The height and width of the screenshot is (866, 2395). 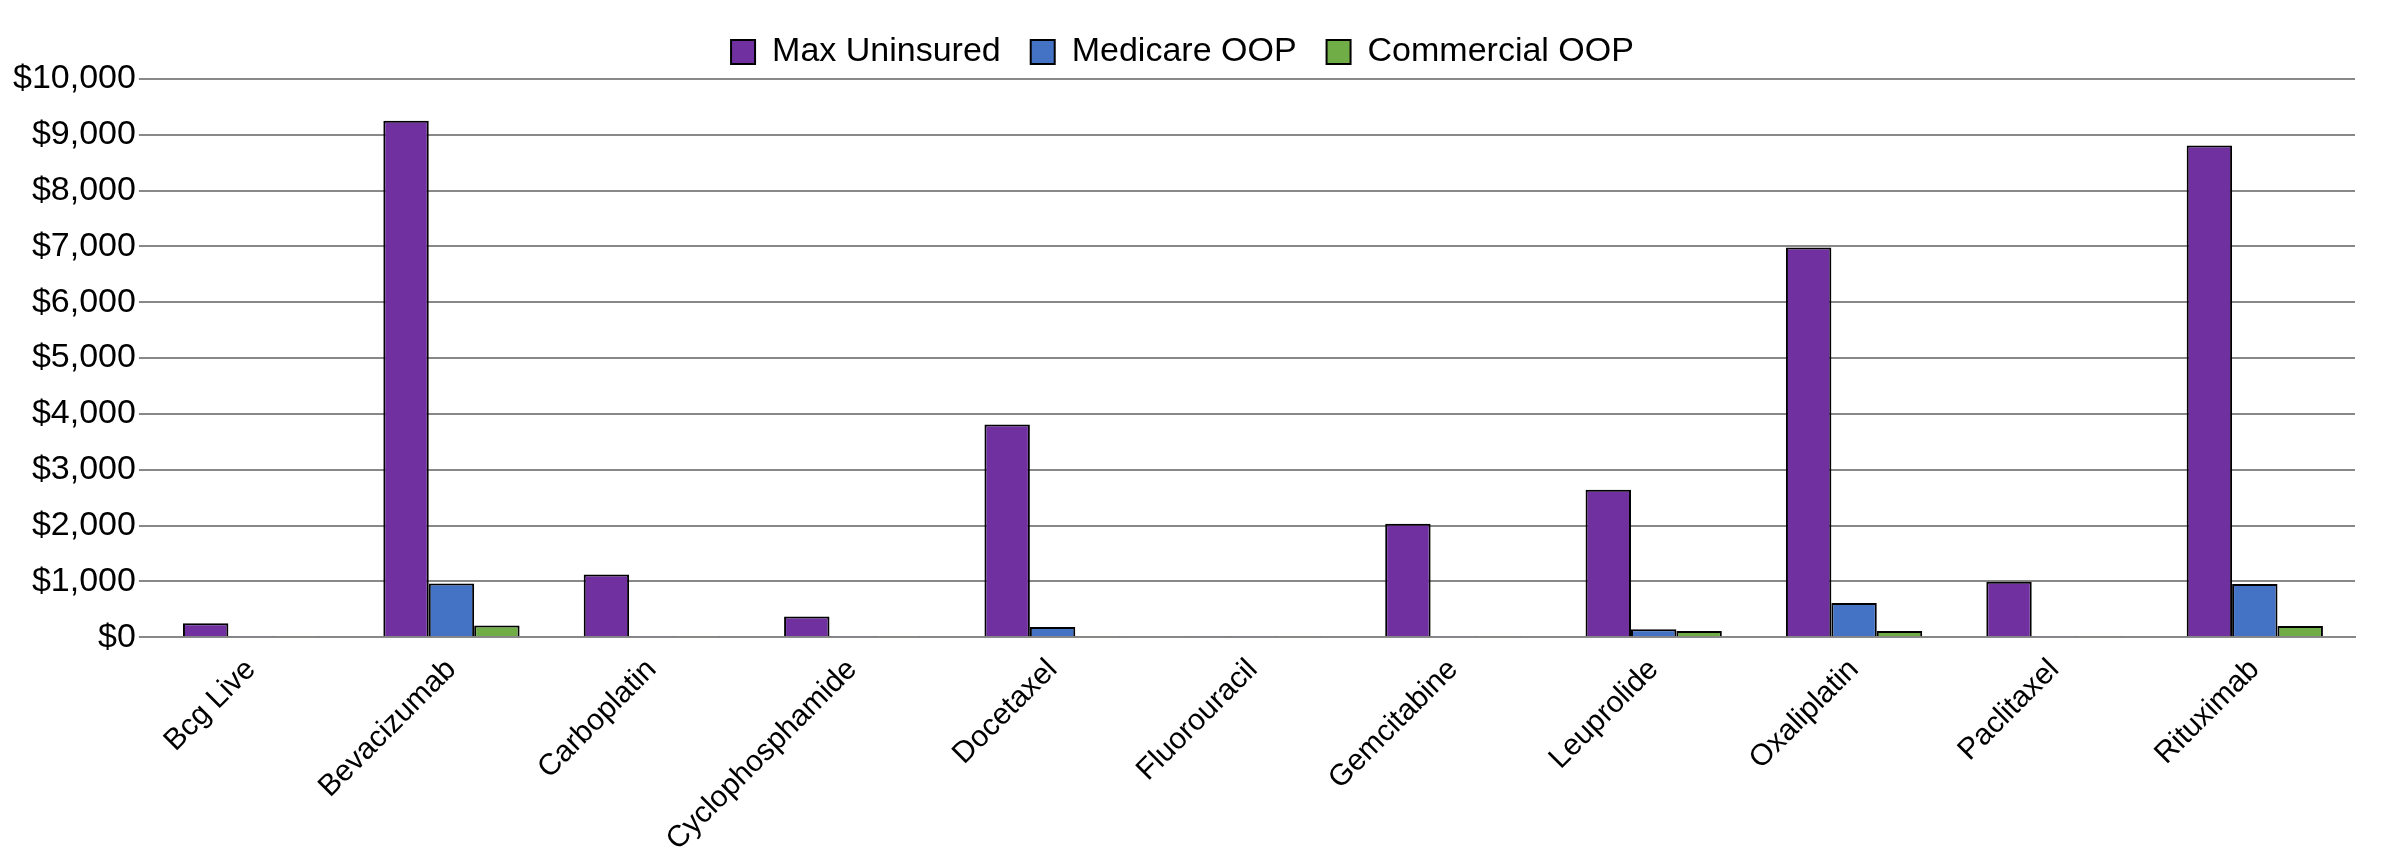 What do you see at coordinates (83, 467) in the screenshot?
I see `y-tick-label: $3,000` at bounding box center [83, 467].